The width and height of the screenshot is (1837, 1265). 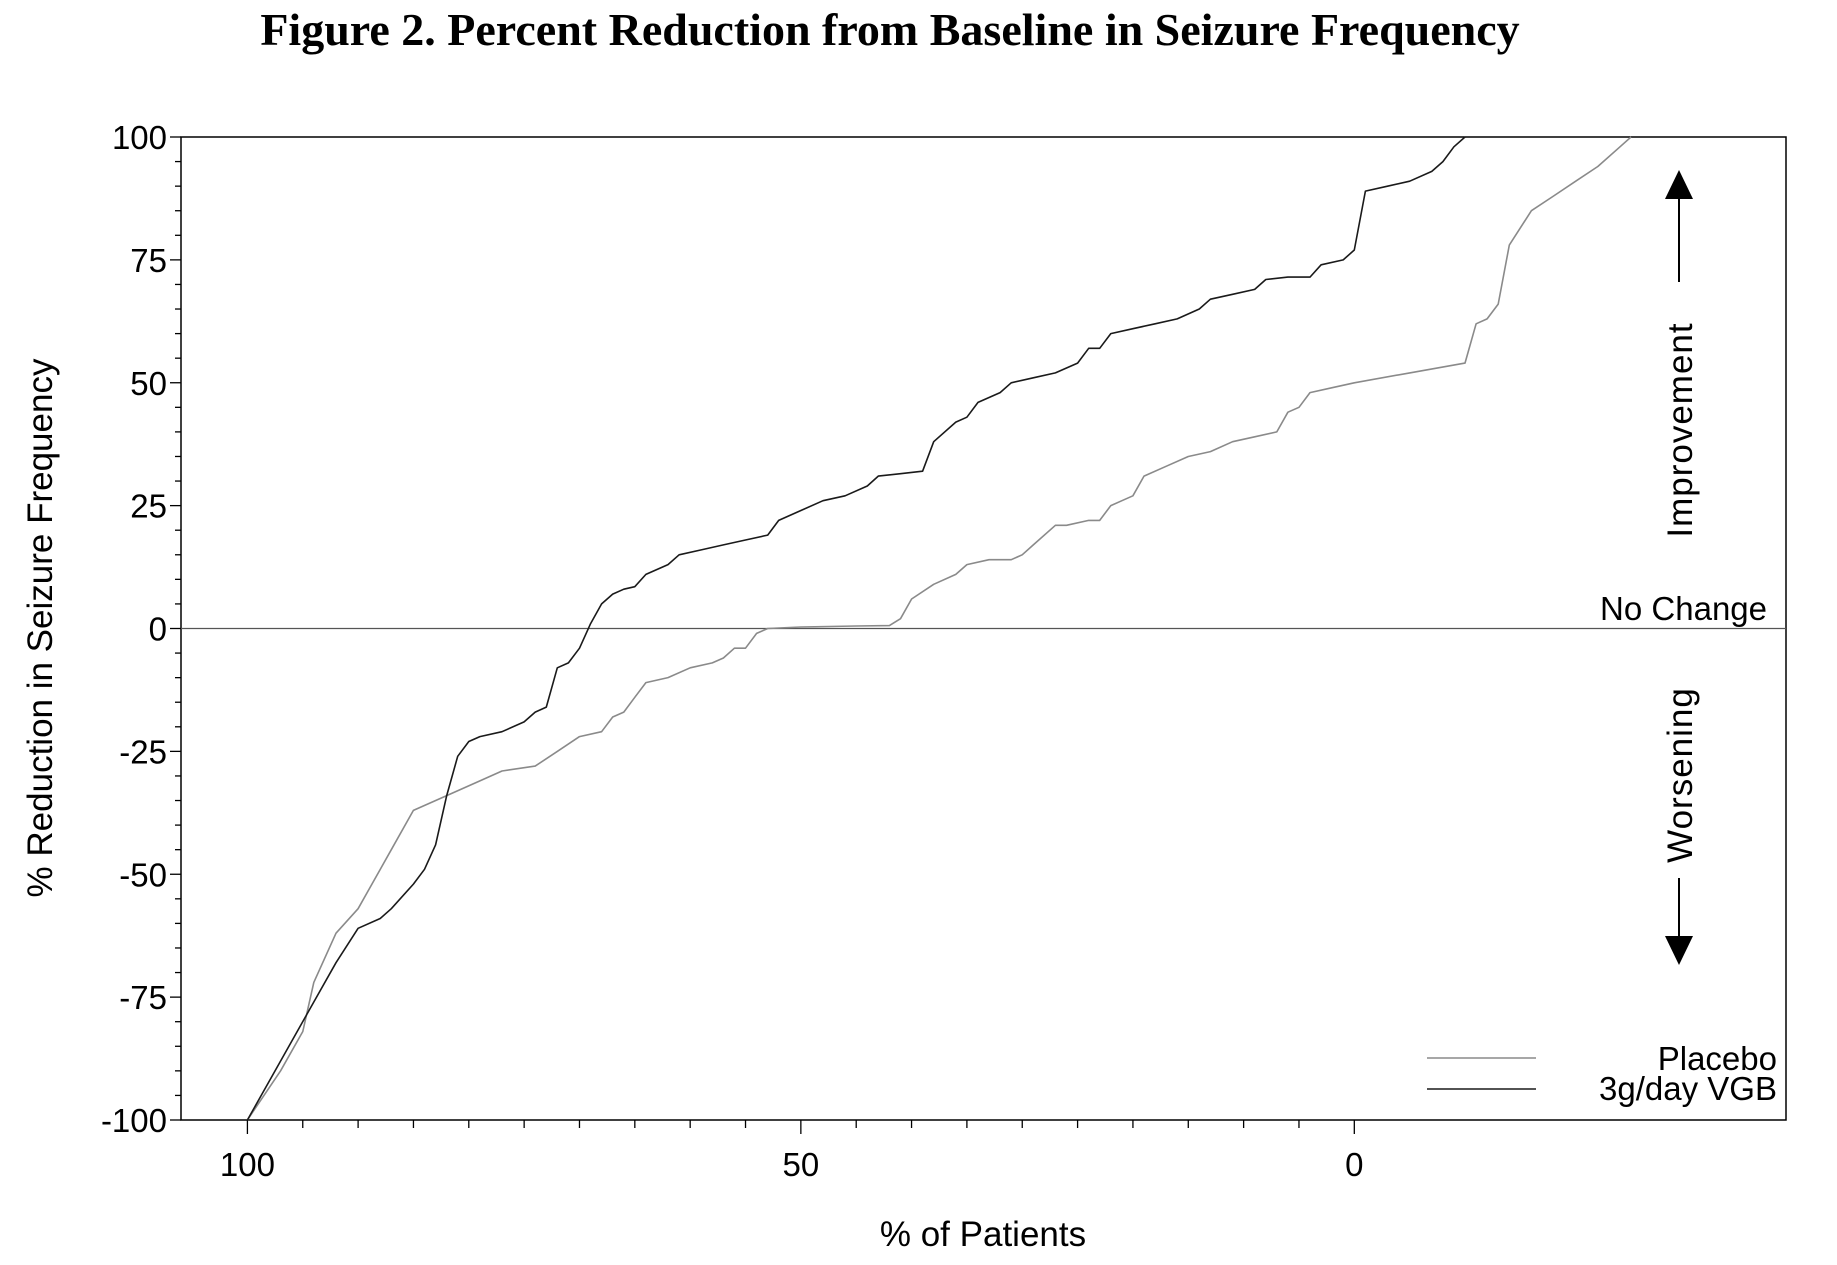 What do you see at coordinates (148, 506) in the screenshot?
I see `y-tick-label: 25` at bounding box center [148, 506].